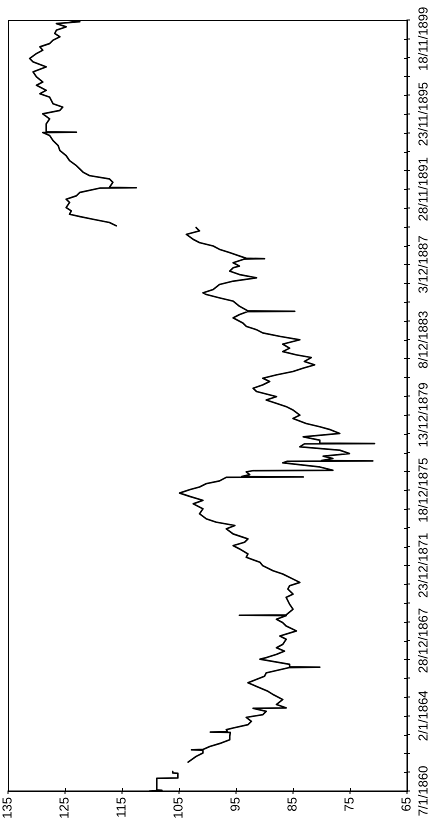  I want to click on x-tick-label: 125, so click(64, 808).